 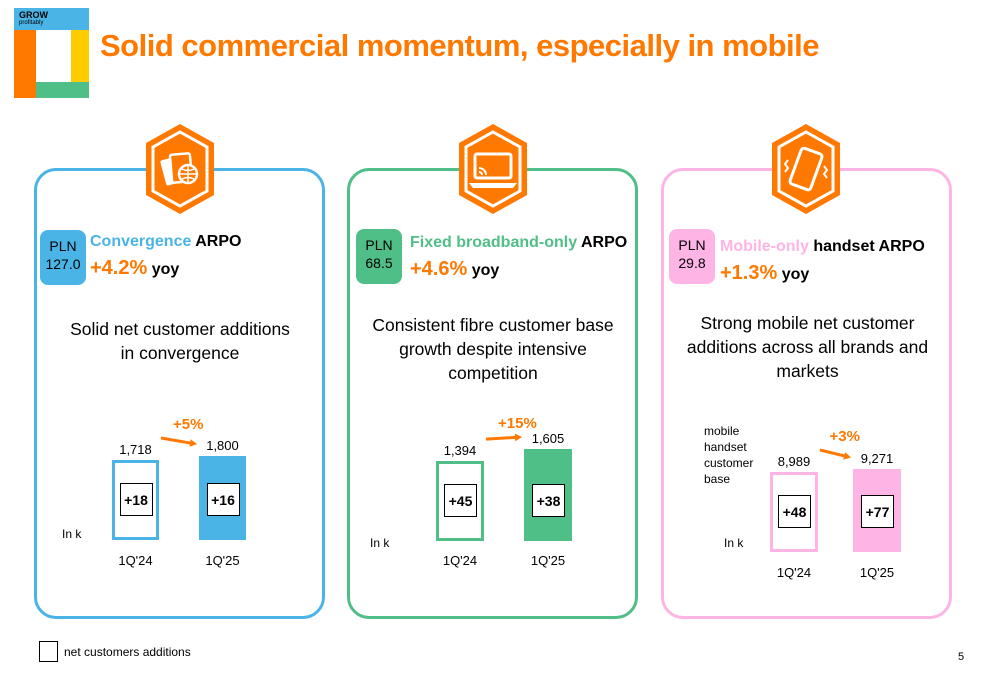 What do you see at coordinates (63, 257) in the screenshot?
I see `convergence-arpo-badge: PLN 127.0` at bounding box center [63, 257].